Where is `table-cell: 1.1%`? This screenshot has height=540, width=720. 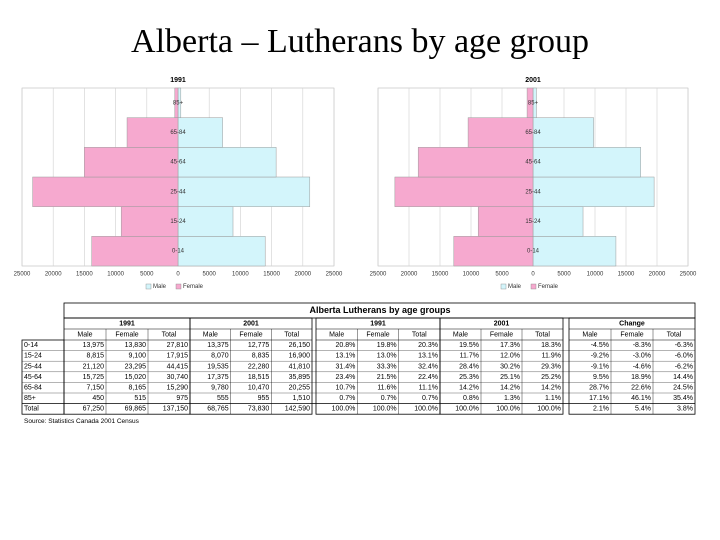
table-cell: 1.1% is located at coordinates (553, 398).